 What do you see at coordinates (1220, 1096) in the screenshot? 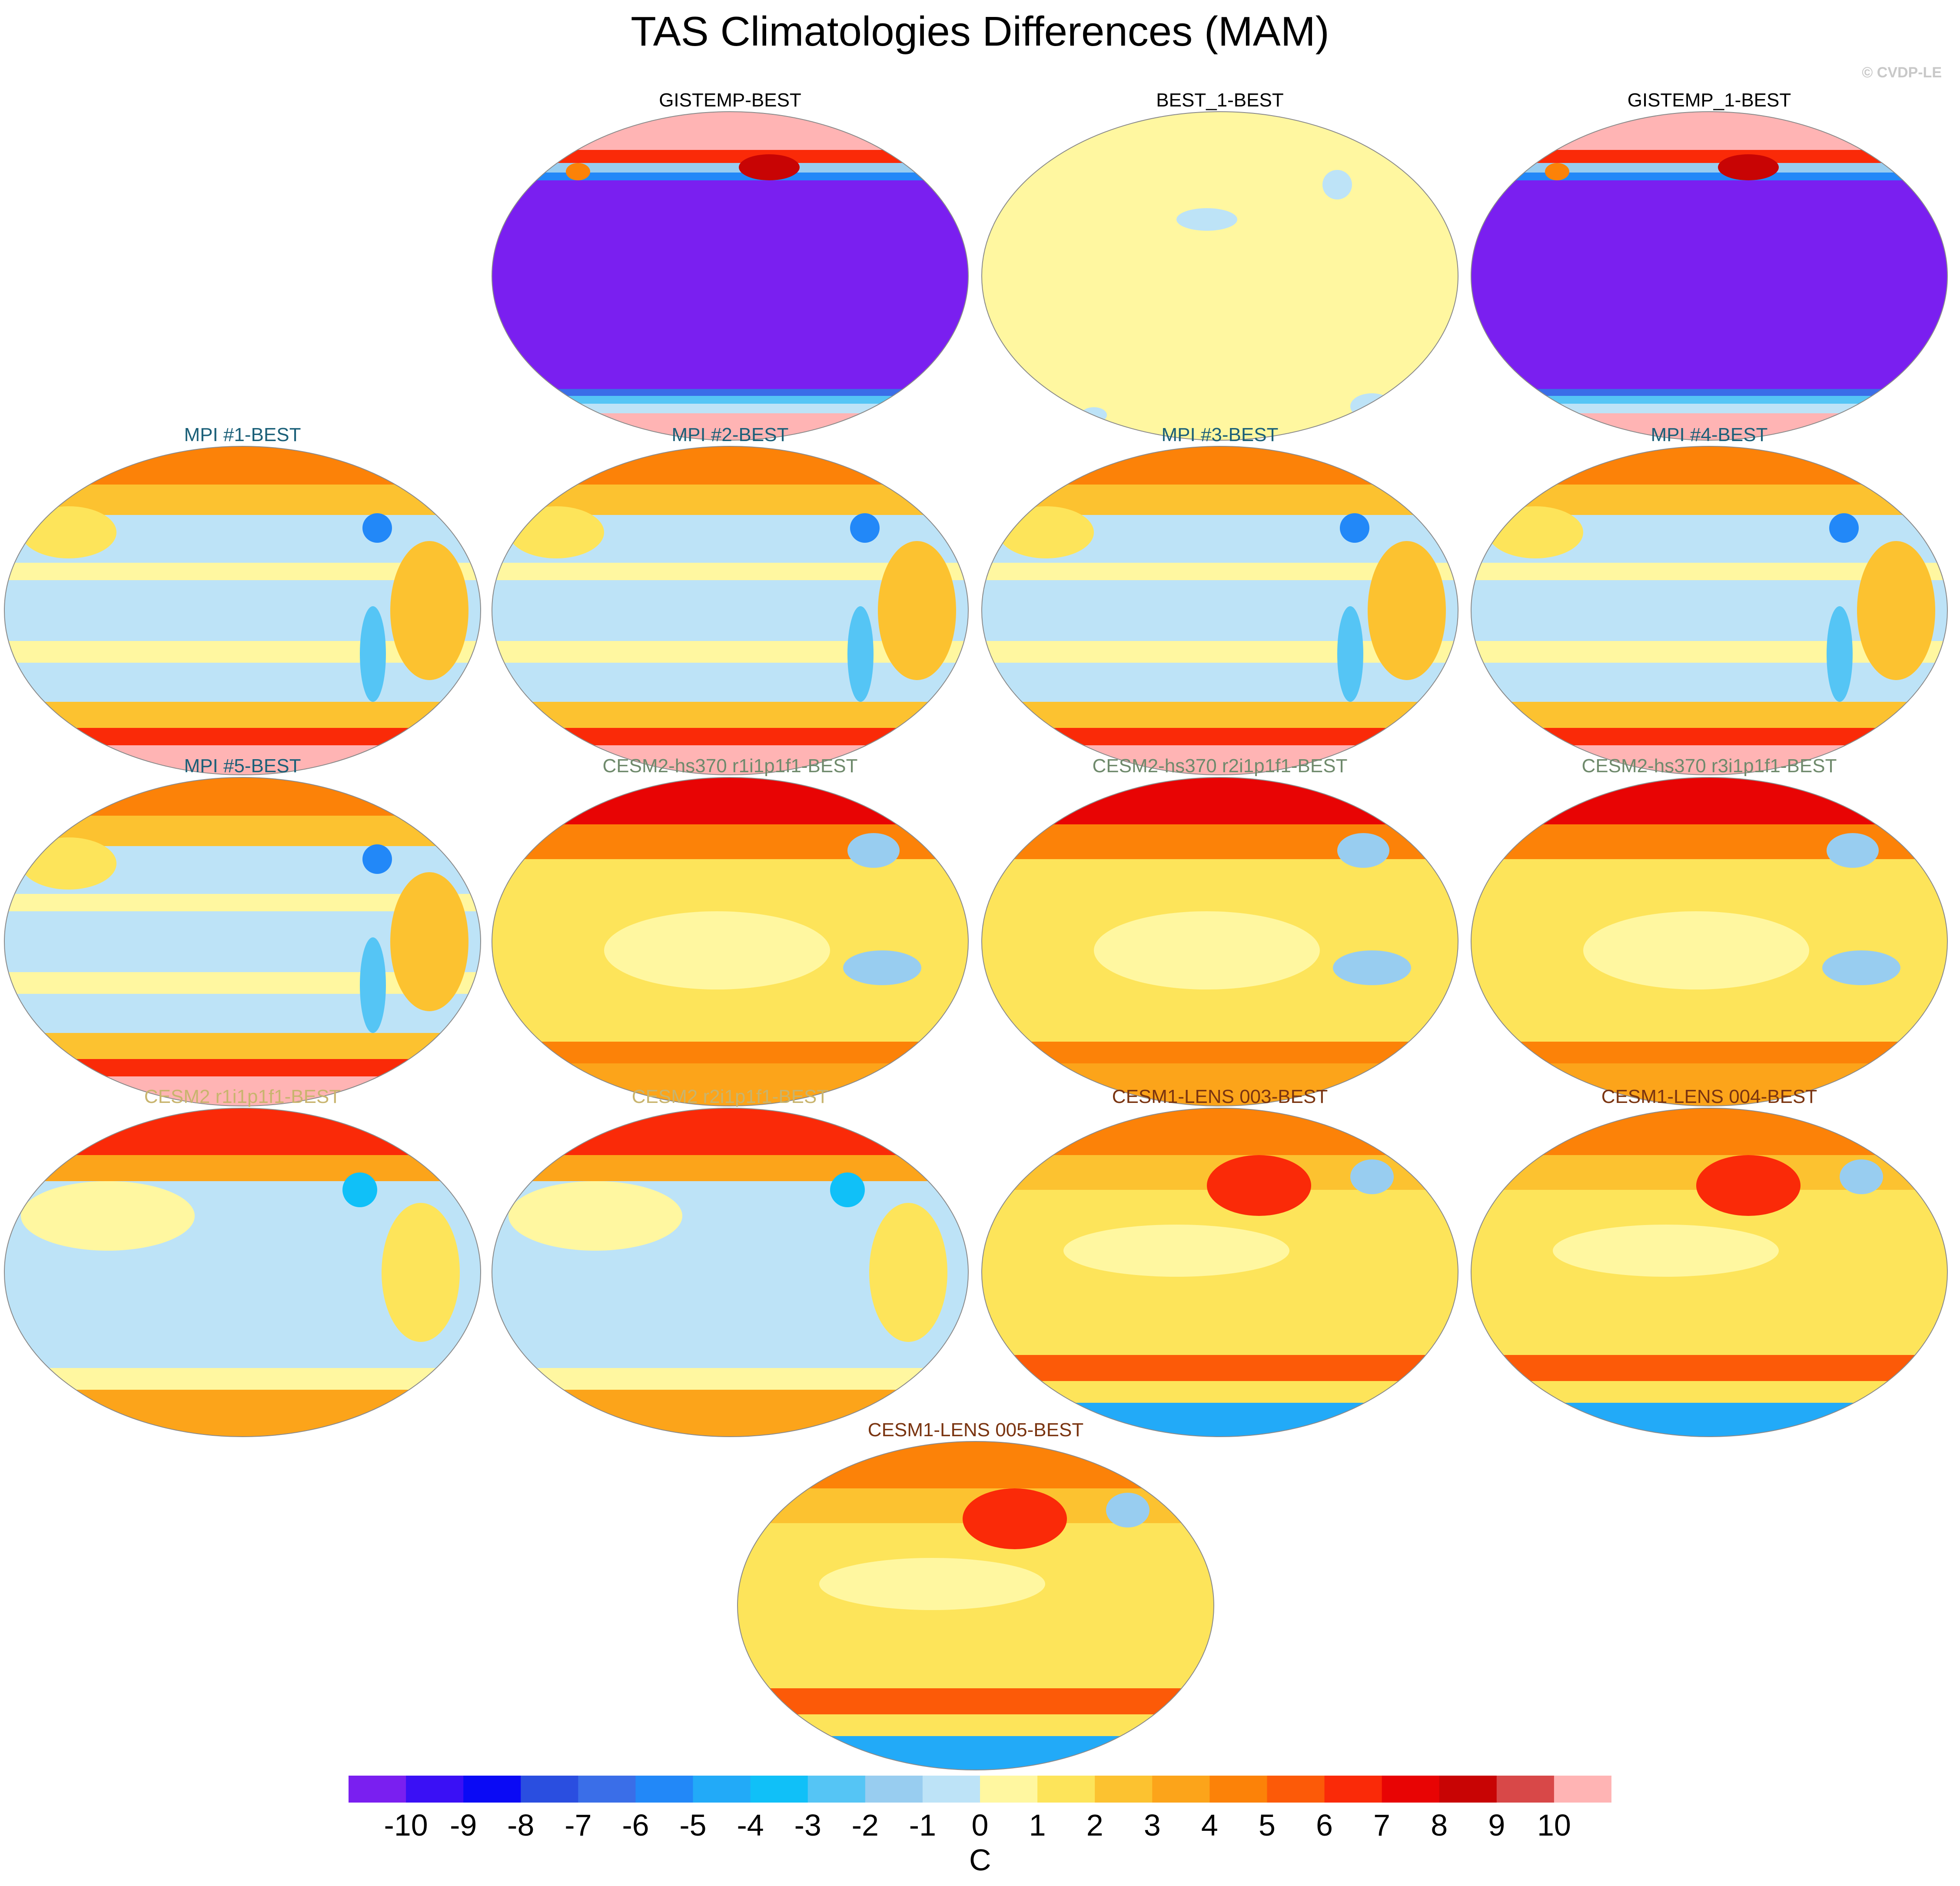
I see `panel-title: CESM1-LENS 003-BEST` at bounding box center [1220, 1096].